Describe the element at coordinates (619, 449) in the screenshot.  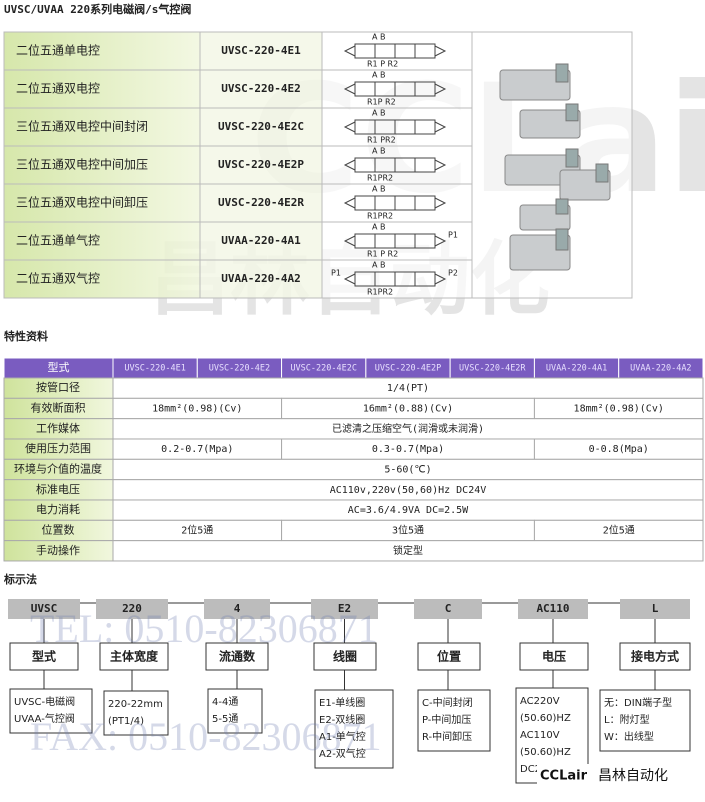
I see `spec-value: 0-0.8(Mpa)` at that location.